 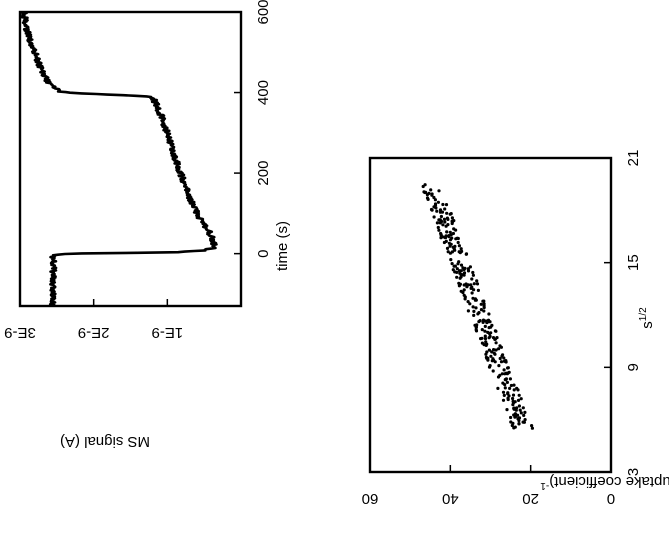 I want to click on uptake-x-ticks: 3 9 15 21, so click(x=623, y=313).